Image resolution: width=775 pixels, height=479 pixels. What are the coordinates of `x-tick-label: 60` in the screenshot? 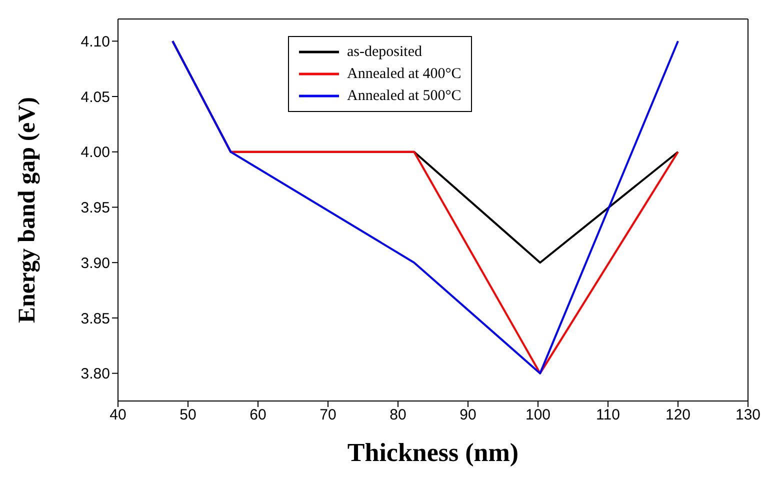 It's located at (258, 415).